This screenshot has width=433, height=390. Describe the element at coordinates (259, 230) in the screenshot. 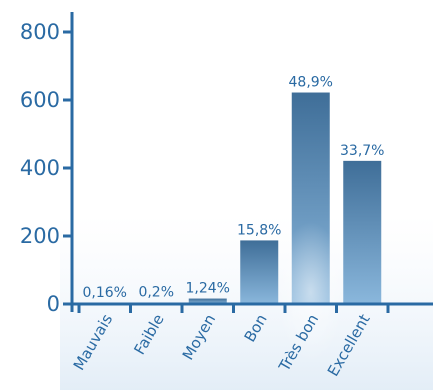

I see `data-label: 15,8%` at that location.